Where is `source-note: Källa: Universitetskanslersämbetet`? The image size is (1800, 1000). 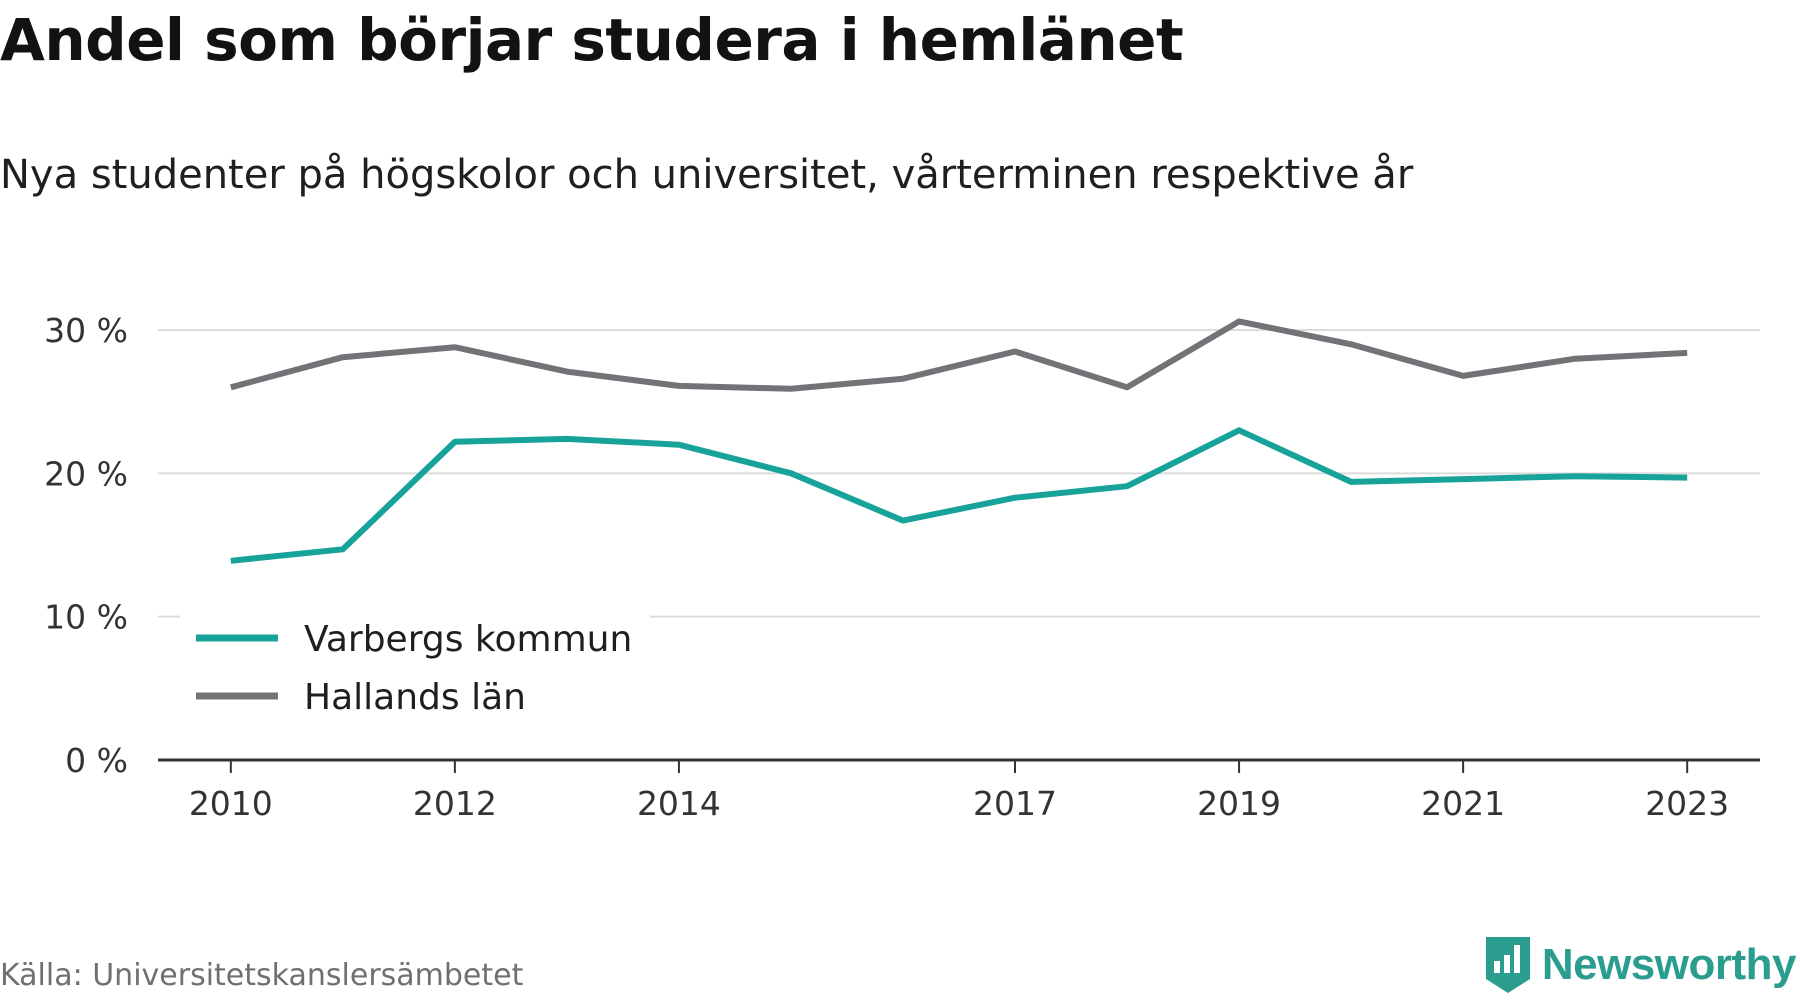 source-note: Källa: Universitetskanslersämbetet is located at coordinates (262, 975).